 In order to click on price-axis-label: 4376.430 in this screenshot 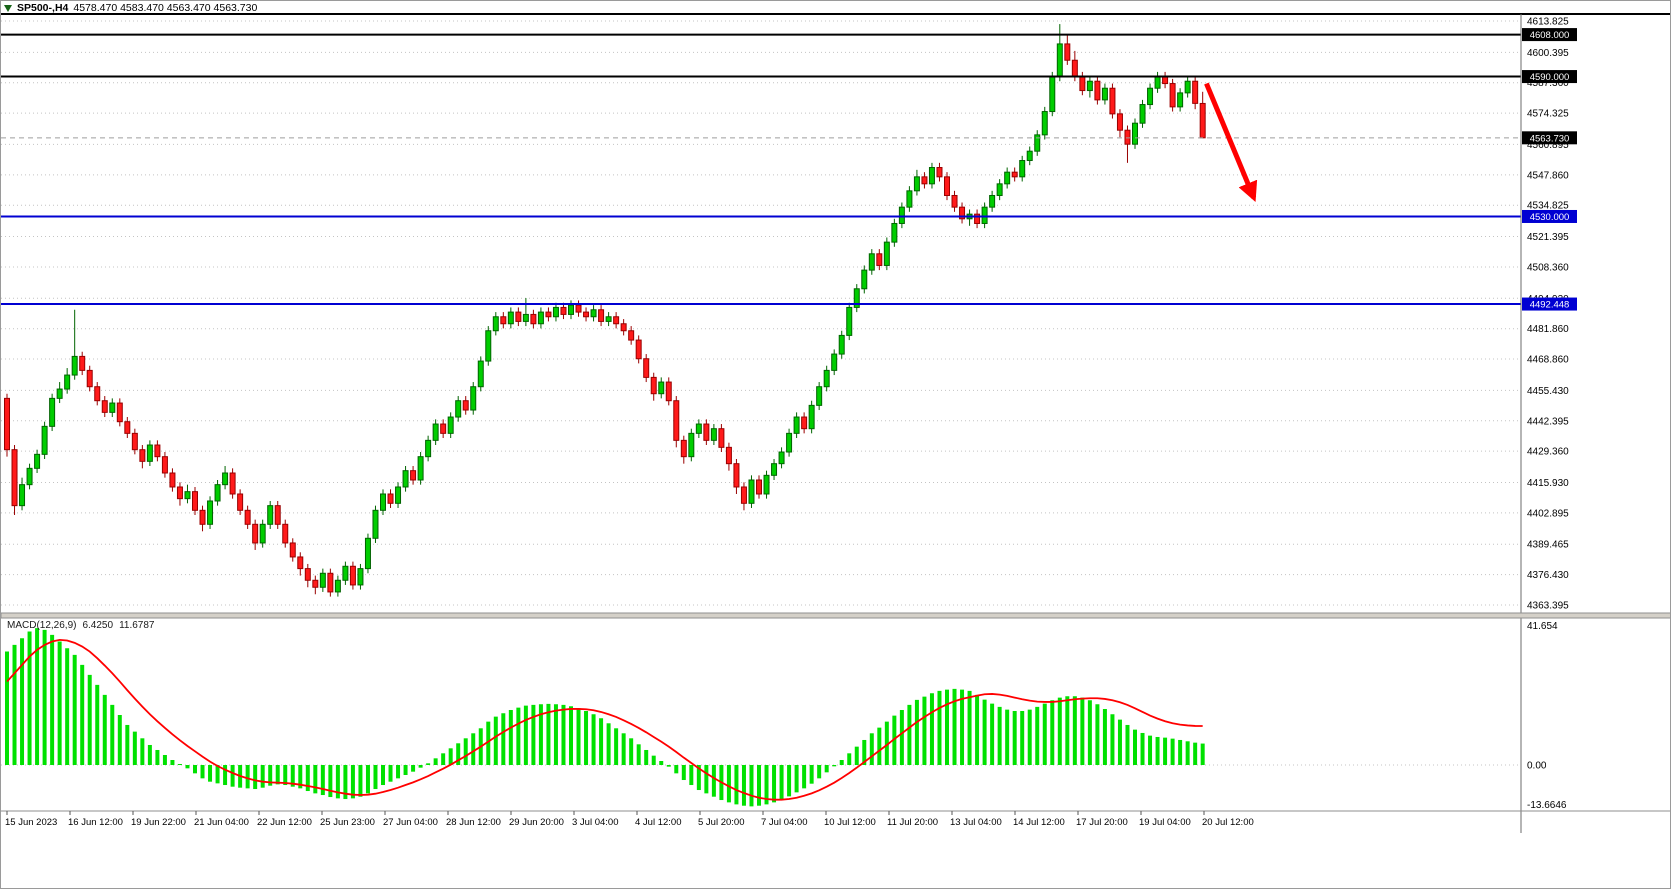, I will do `click(1548, 575)`.